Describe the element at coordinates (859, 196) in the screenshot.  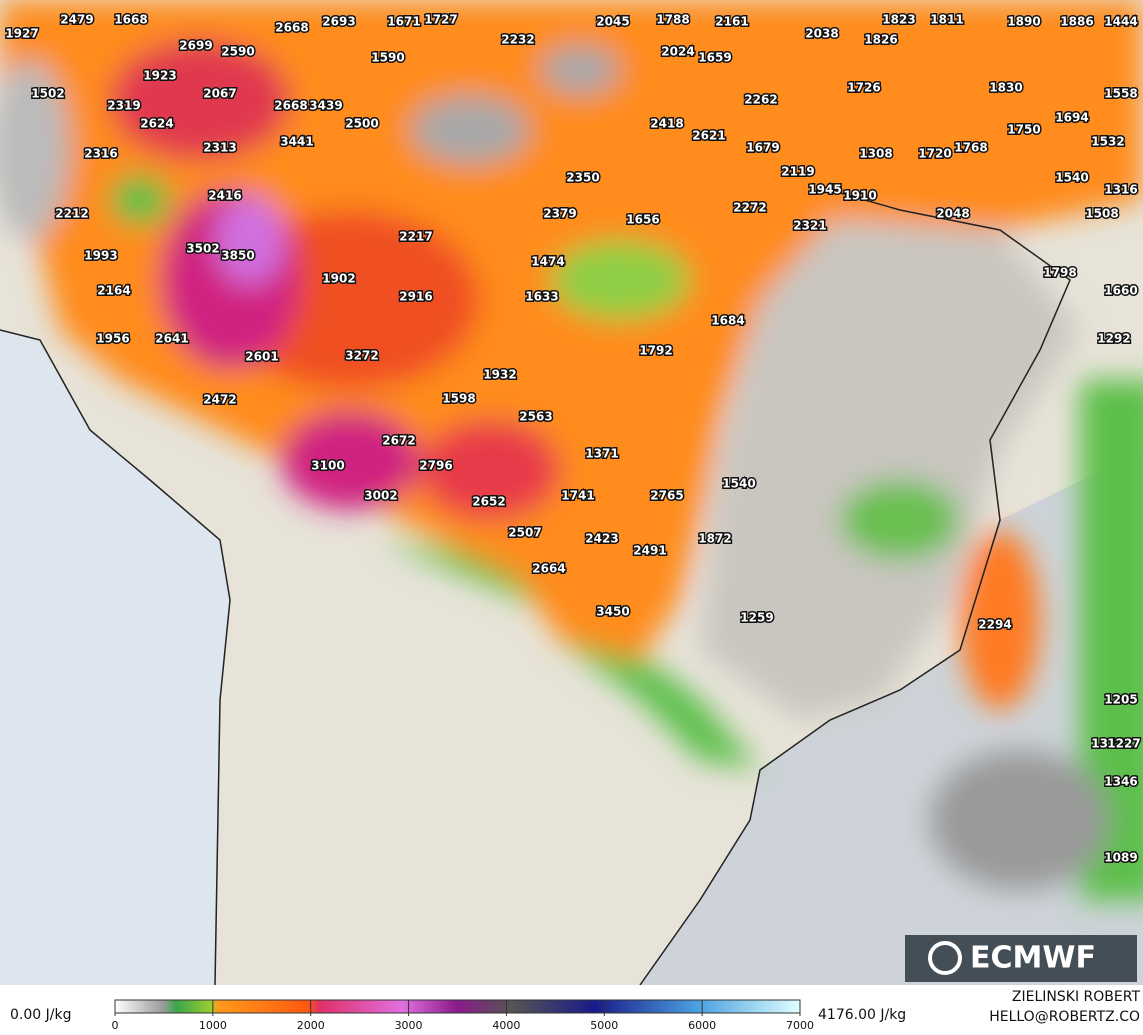
I see `cape-label: 1910` at that location.